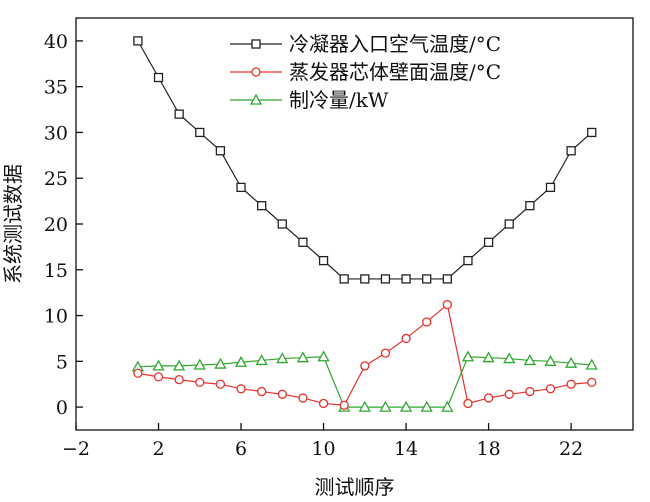  I want to click on legend-entry: 蒸发器芯体壁面温度/°C, so click(365, 72).